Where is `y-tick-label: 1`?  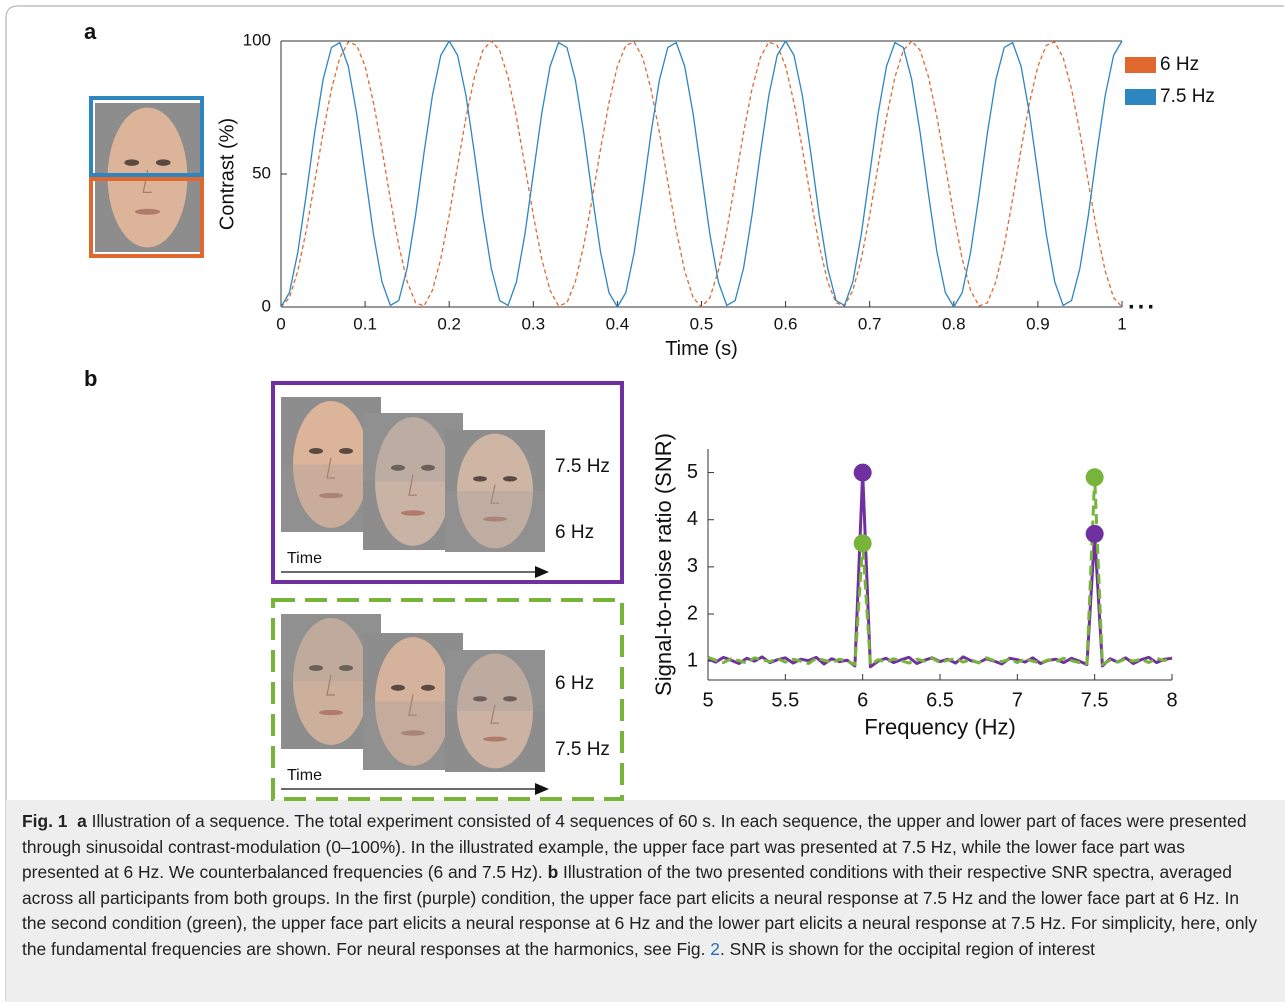
y-tick-label: 1 is located at coordinates (692, 660).